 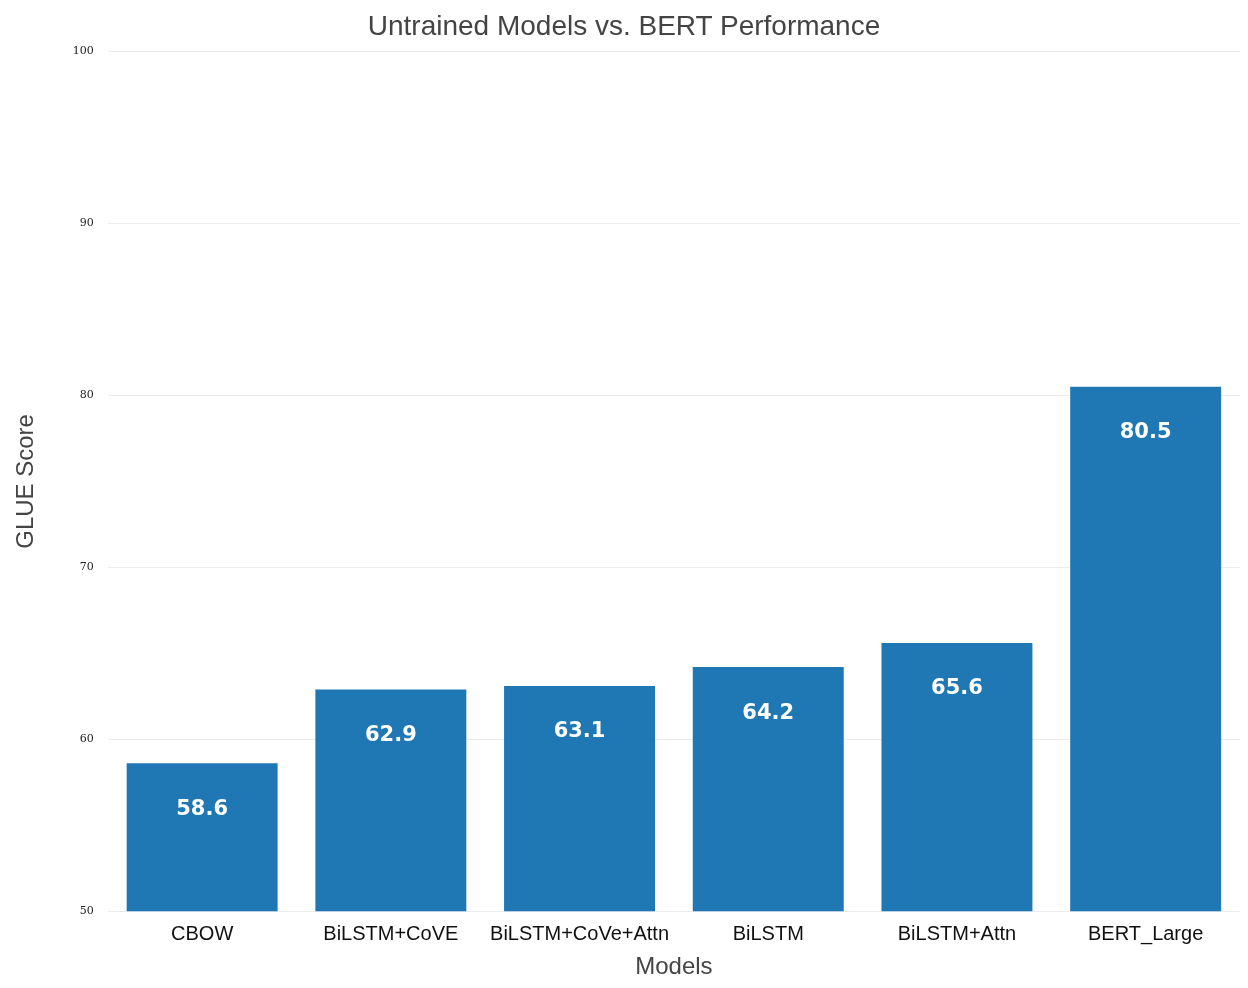 I want to click on y-tick-label: 50, so click(x=86, y=911).